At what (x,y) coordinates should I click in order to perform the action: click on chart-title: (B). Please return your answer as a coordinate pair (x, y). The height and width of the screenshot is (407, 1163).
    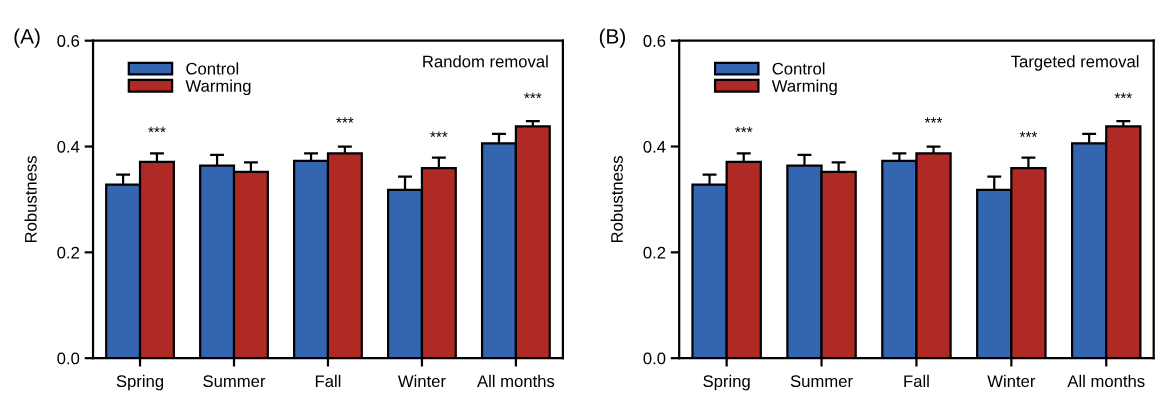
    Looking at the image, I should click on (612, 38).